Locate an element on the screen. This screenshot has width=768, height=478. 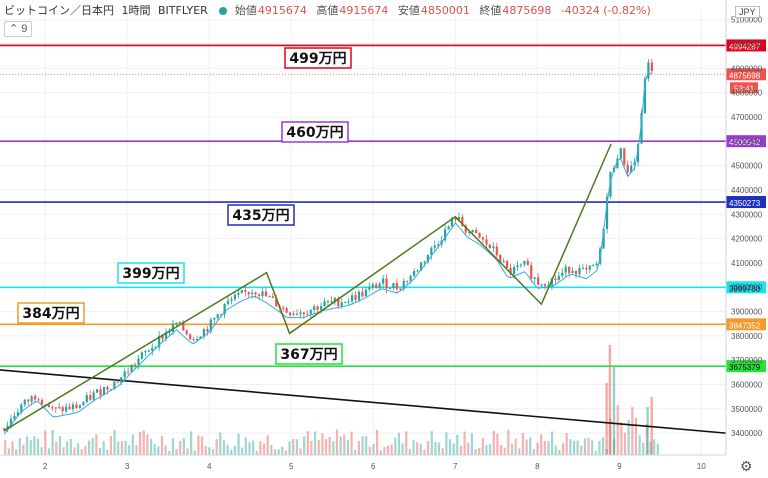
countdown-text: 53:41 is located at coordinates (744, 88).